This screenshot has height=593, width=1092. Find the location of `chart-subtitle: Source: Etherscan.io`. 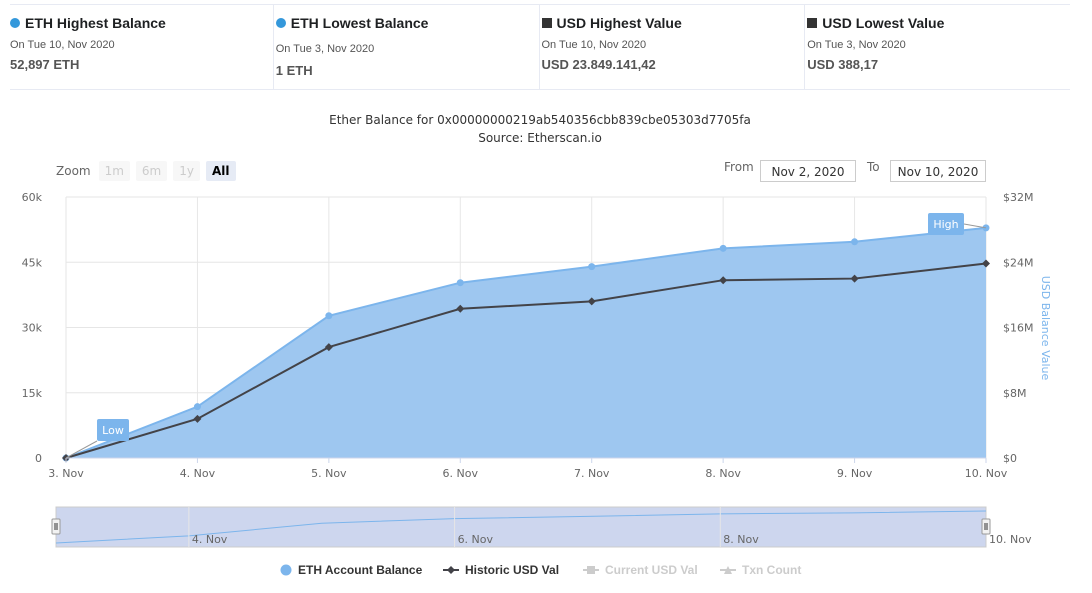

chart-subtitle: Source: Etherscan.io is located at coordinates (540, 138).